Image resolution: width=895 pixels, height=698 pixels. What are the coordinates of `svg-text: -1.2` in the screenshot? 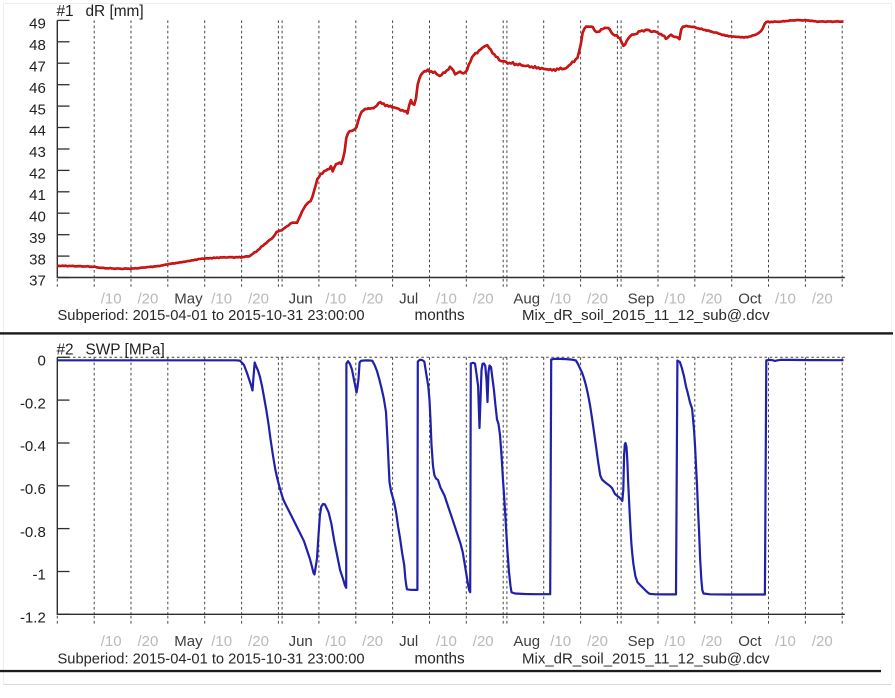 It's located at (33, 618).